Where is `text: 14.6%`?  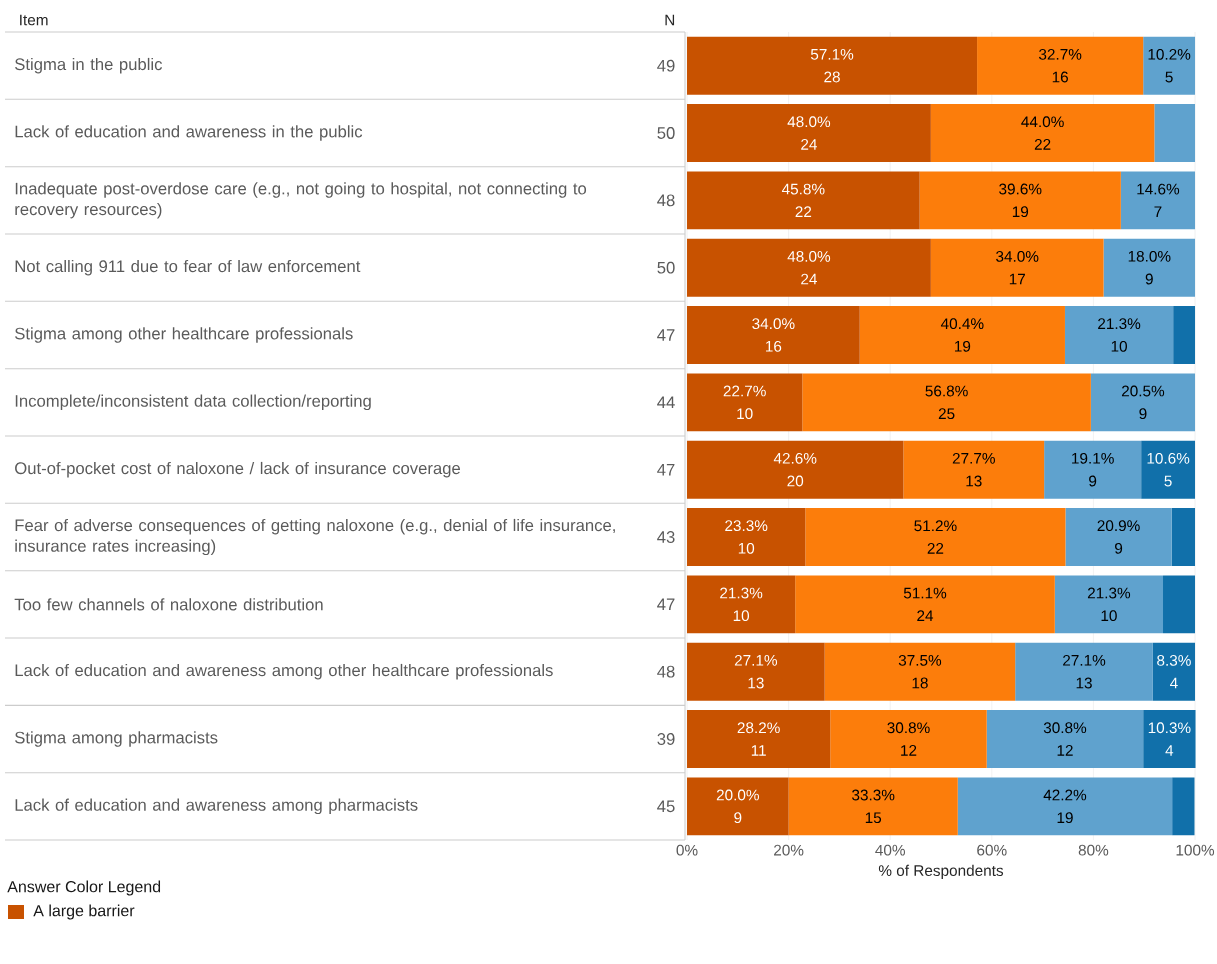
text: 14.6% is located at coordinates (1158, 189).